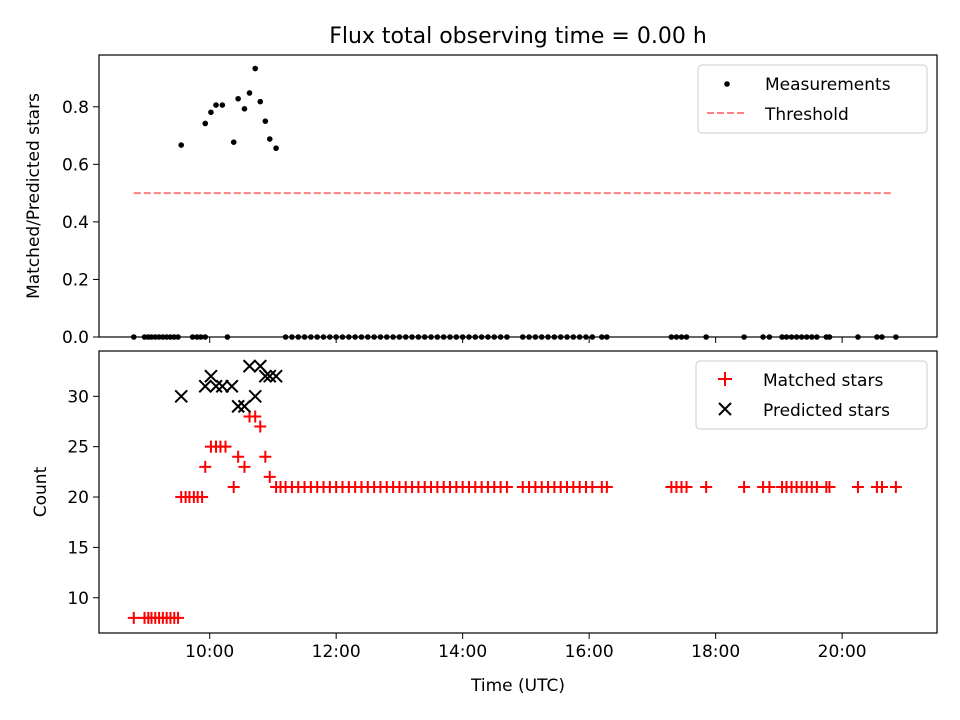 The image size is (960, 720). What do you see at coordinates (336, 652) in the screenshot?
I see `x-tick-label: 12:00` at bounding box center [336, 652].